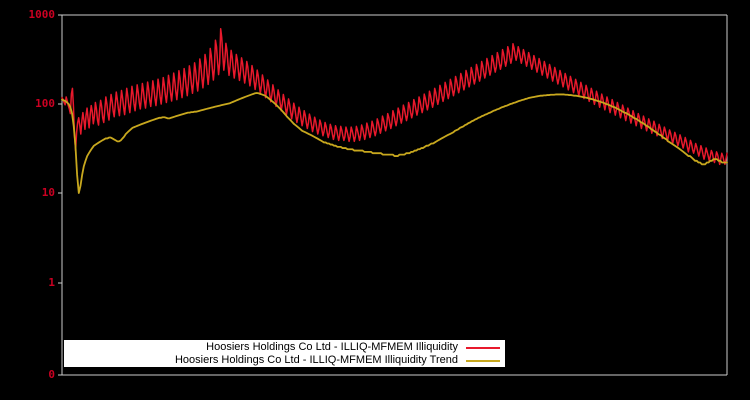  What do you see at coordinates (483, 360) in the screenshot?
I see `legend-line-sample-illiquidity-trend` at bounding box center [483, 360].